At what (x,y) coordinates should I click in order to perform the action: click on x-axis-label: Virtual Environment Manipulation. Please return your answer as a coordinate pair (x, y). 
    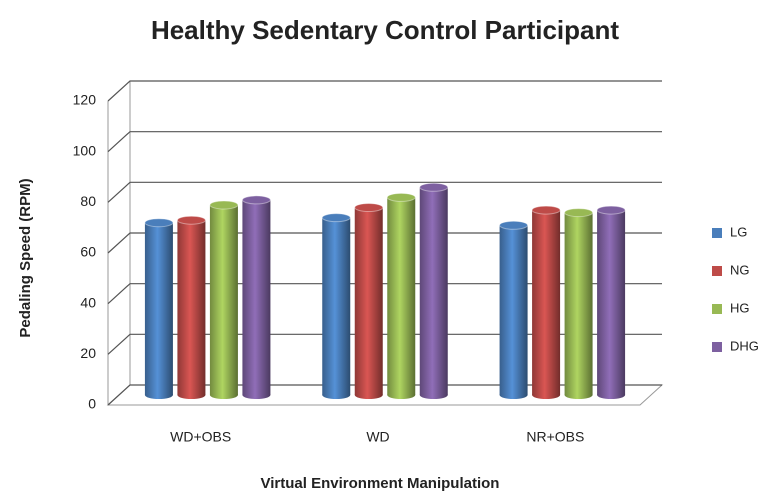
    Looking at the image, I should click on (380, 483).